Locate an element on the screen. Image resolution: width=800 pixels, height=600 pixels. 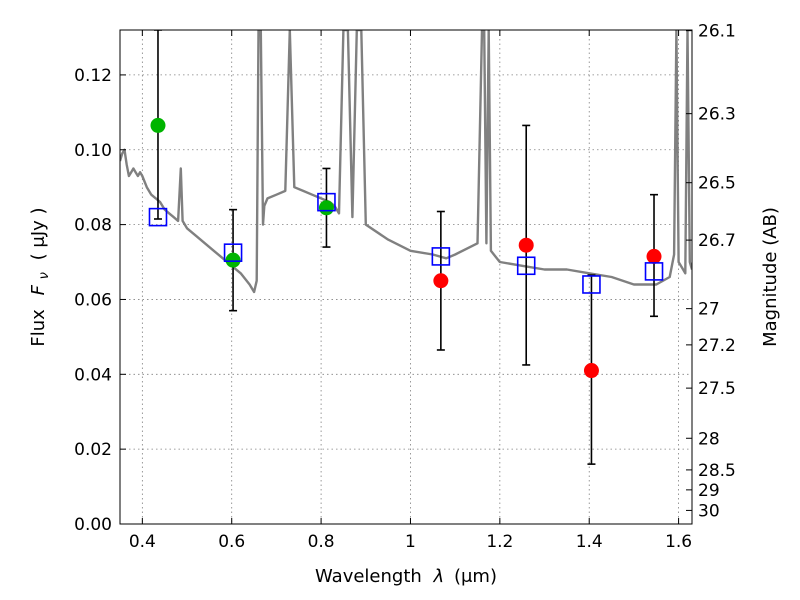
x-axis-label-unit: (μm) is located at coordinates (475, 576).